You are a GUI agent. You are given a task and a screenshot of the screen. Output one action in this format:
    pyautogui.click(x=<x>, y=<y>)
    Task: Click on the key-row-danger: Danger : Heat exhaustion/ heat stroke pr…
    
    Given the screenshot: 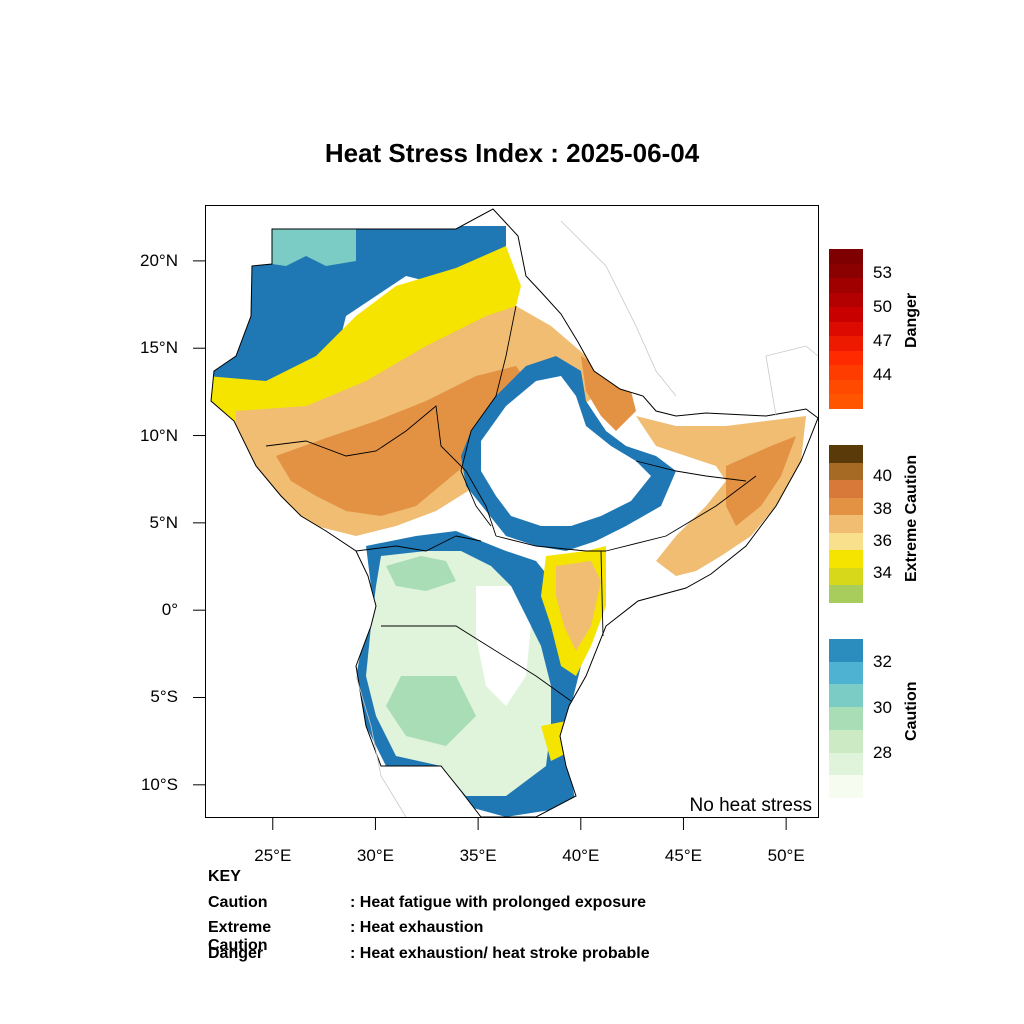 What is the action you would take?
    pyautogui.click(x=429, y=958)
    